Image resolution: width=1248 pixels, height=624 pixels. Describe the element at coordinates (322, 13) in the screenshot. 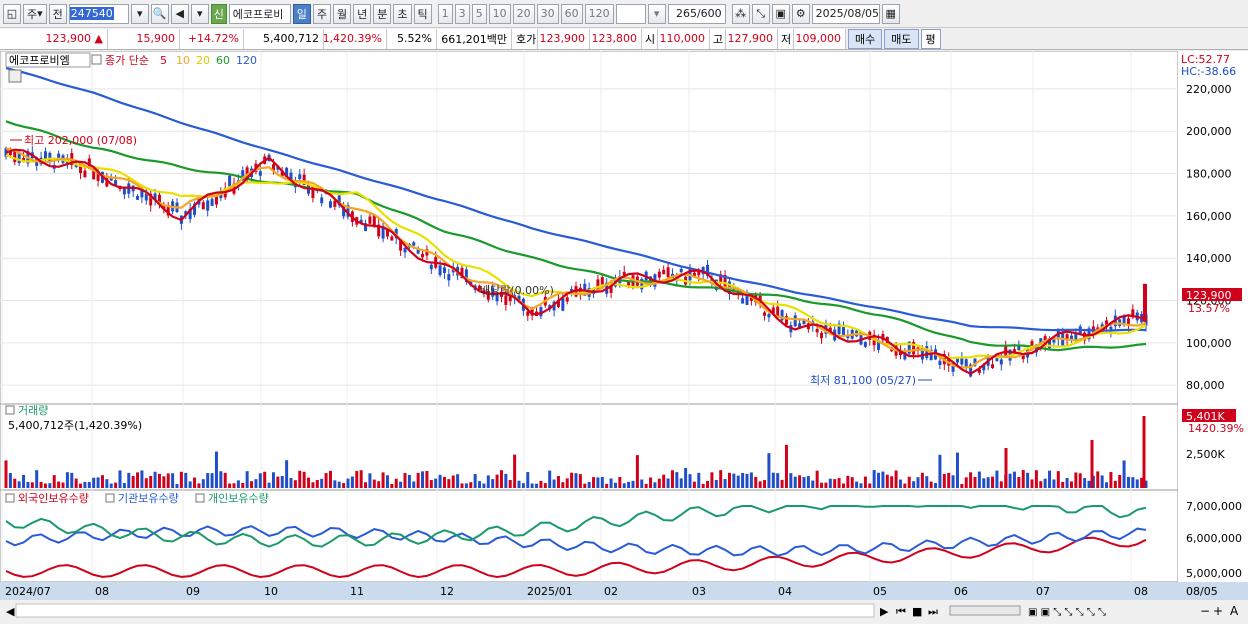

I see `tab-week: 주` at that location.